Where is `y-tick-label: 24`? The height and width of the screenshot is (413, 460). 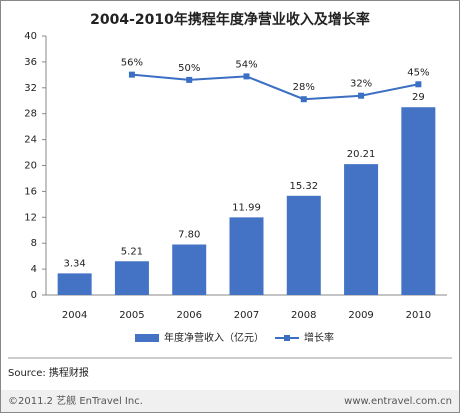 y-tick-label: 24 is located at coordinates (30, 140).